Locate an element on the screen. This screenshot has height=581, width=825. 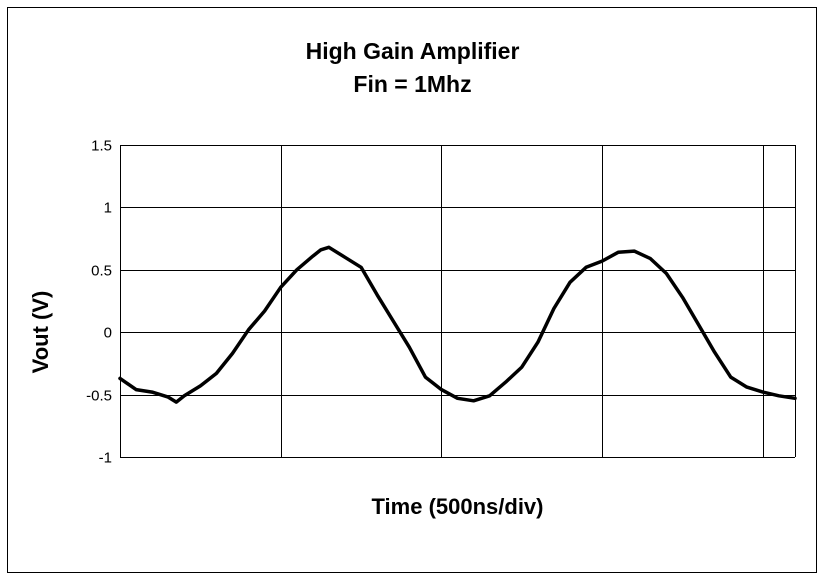
y-tick-label: 0 is located at coordinates (108, 333).